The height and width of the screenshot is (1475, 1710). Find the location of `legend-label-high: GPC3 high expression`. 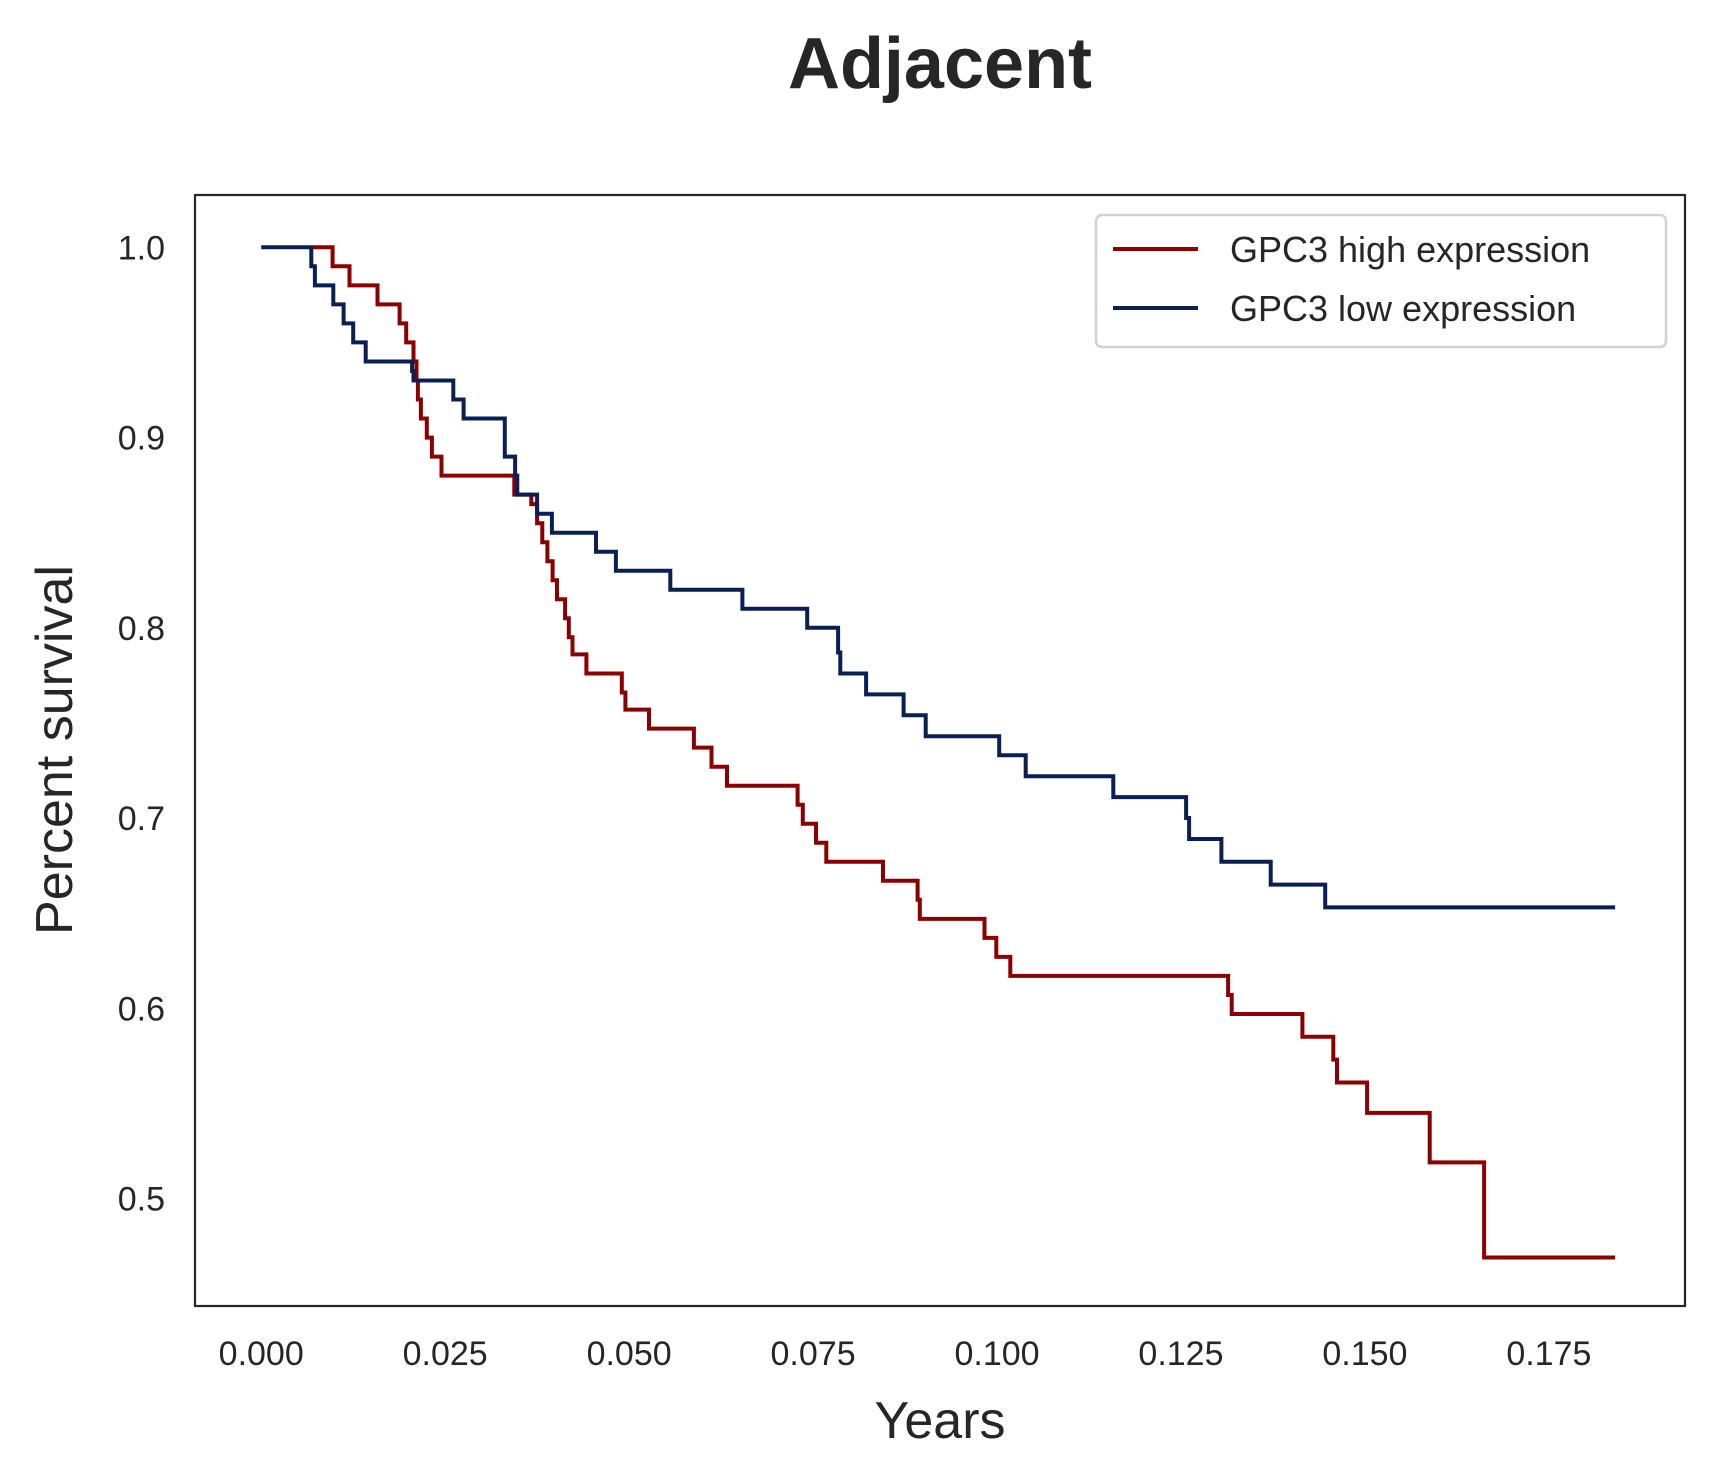

legend-label-high: GPC3 high expression is located at coordinates (1410, 249).